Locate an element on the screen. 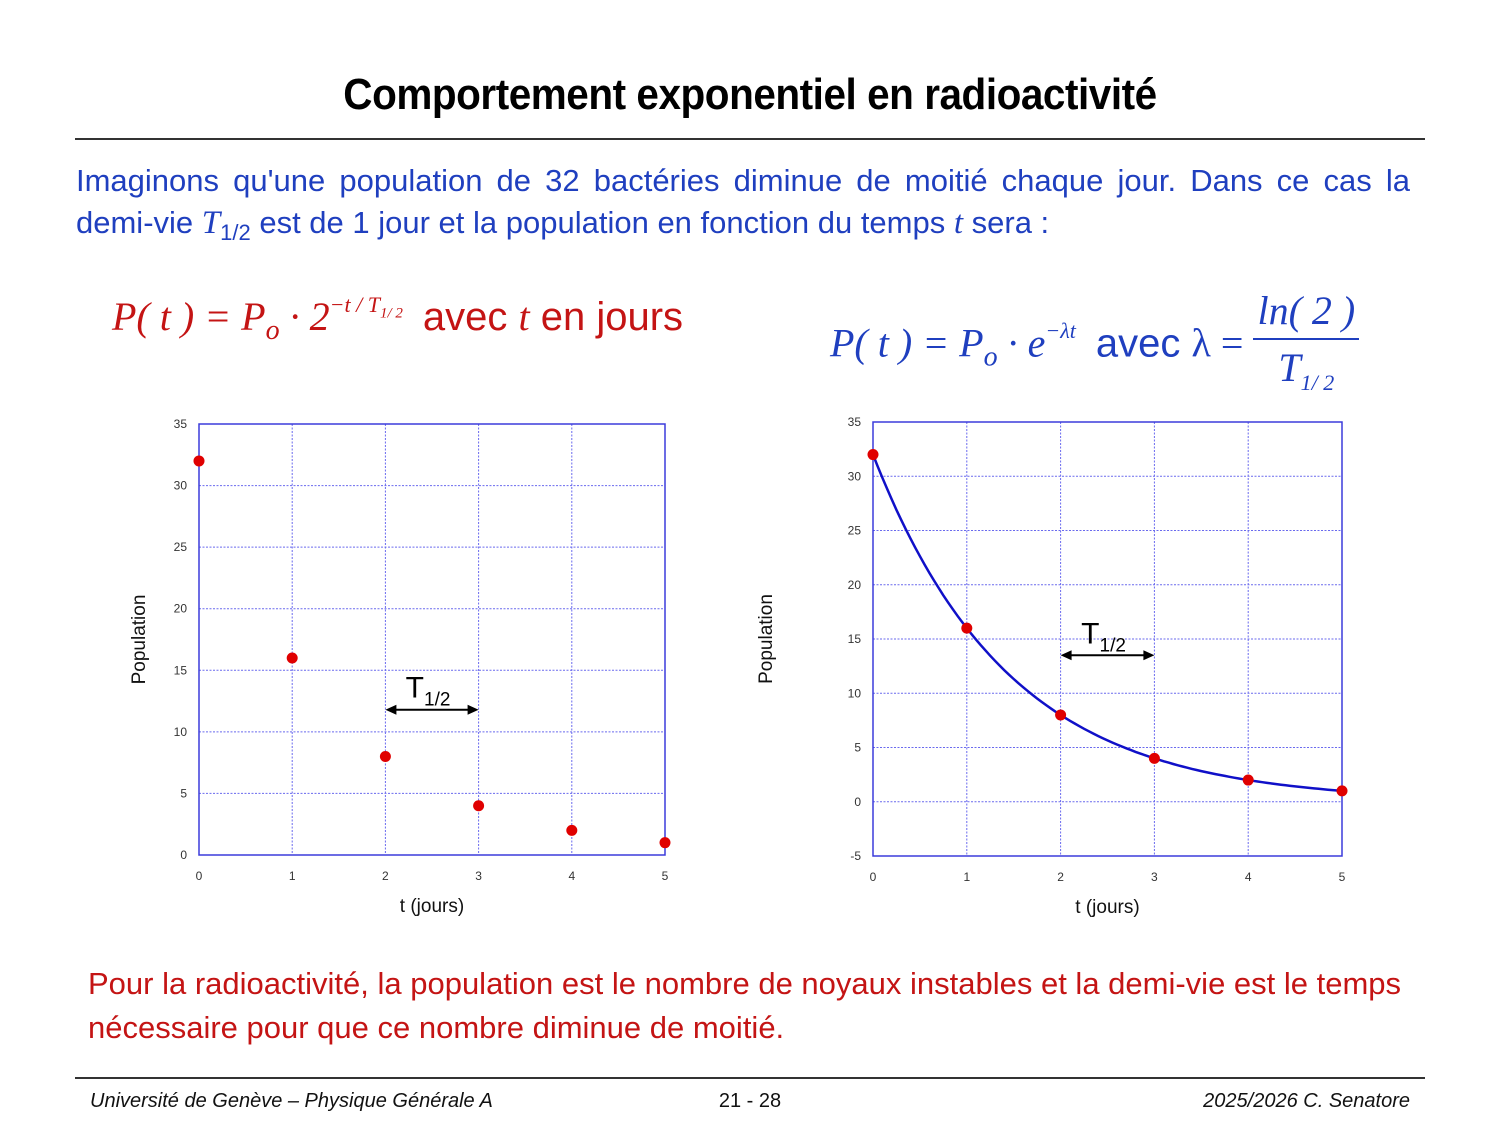  eq-left-lhs: P( t ) = P is located at coordinates (189, 316).